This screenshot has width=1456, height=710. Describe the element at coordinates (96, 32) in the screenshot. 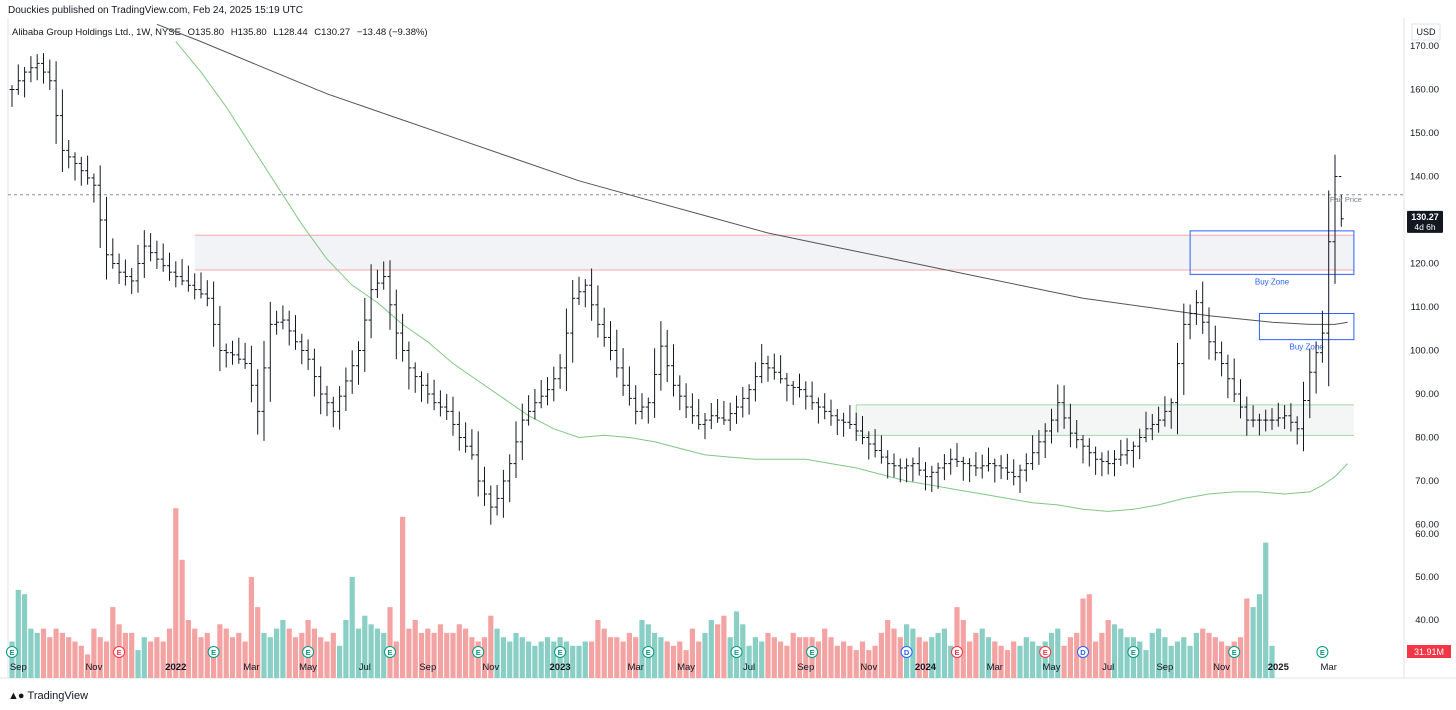

I see `symbol-name: Alibaba Group Holdings Ltd., 1W, NYSE` at that location.